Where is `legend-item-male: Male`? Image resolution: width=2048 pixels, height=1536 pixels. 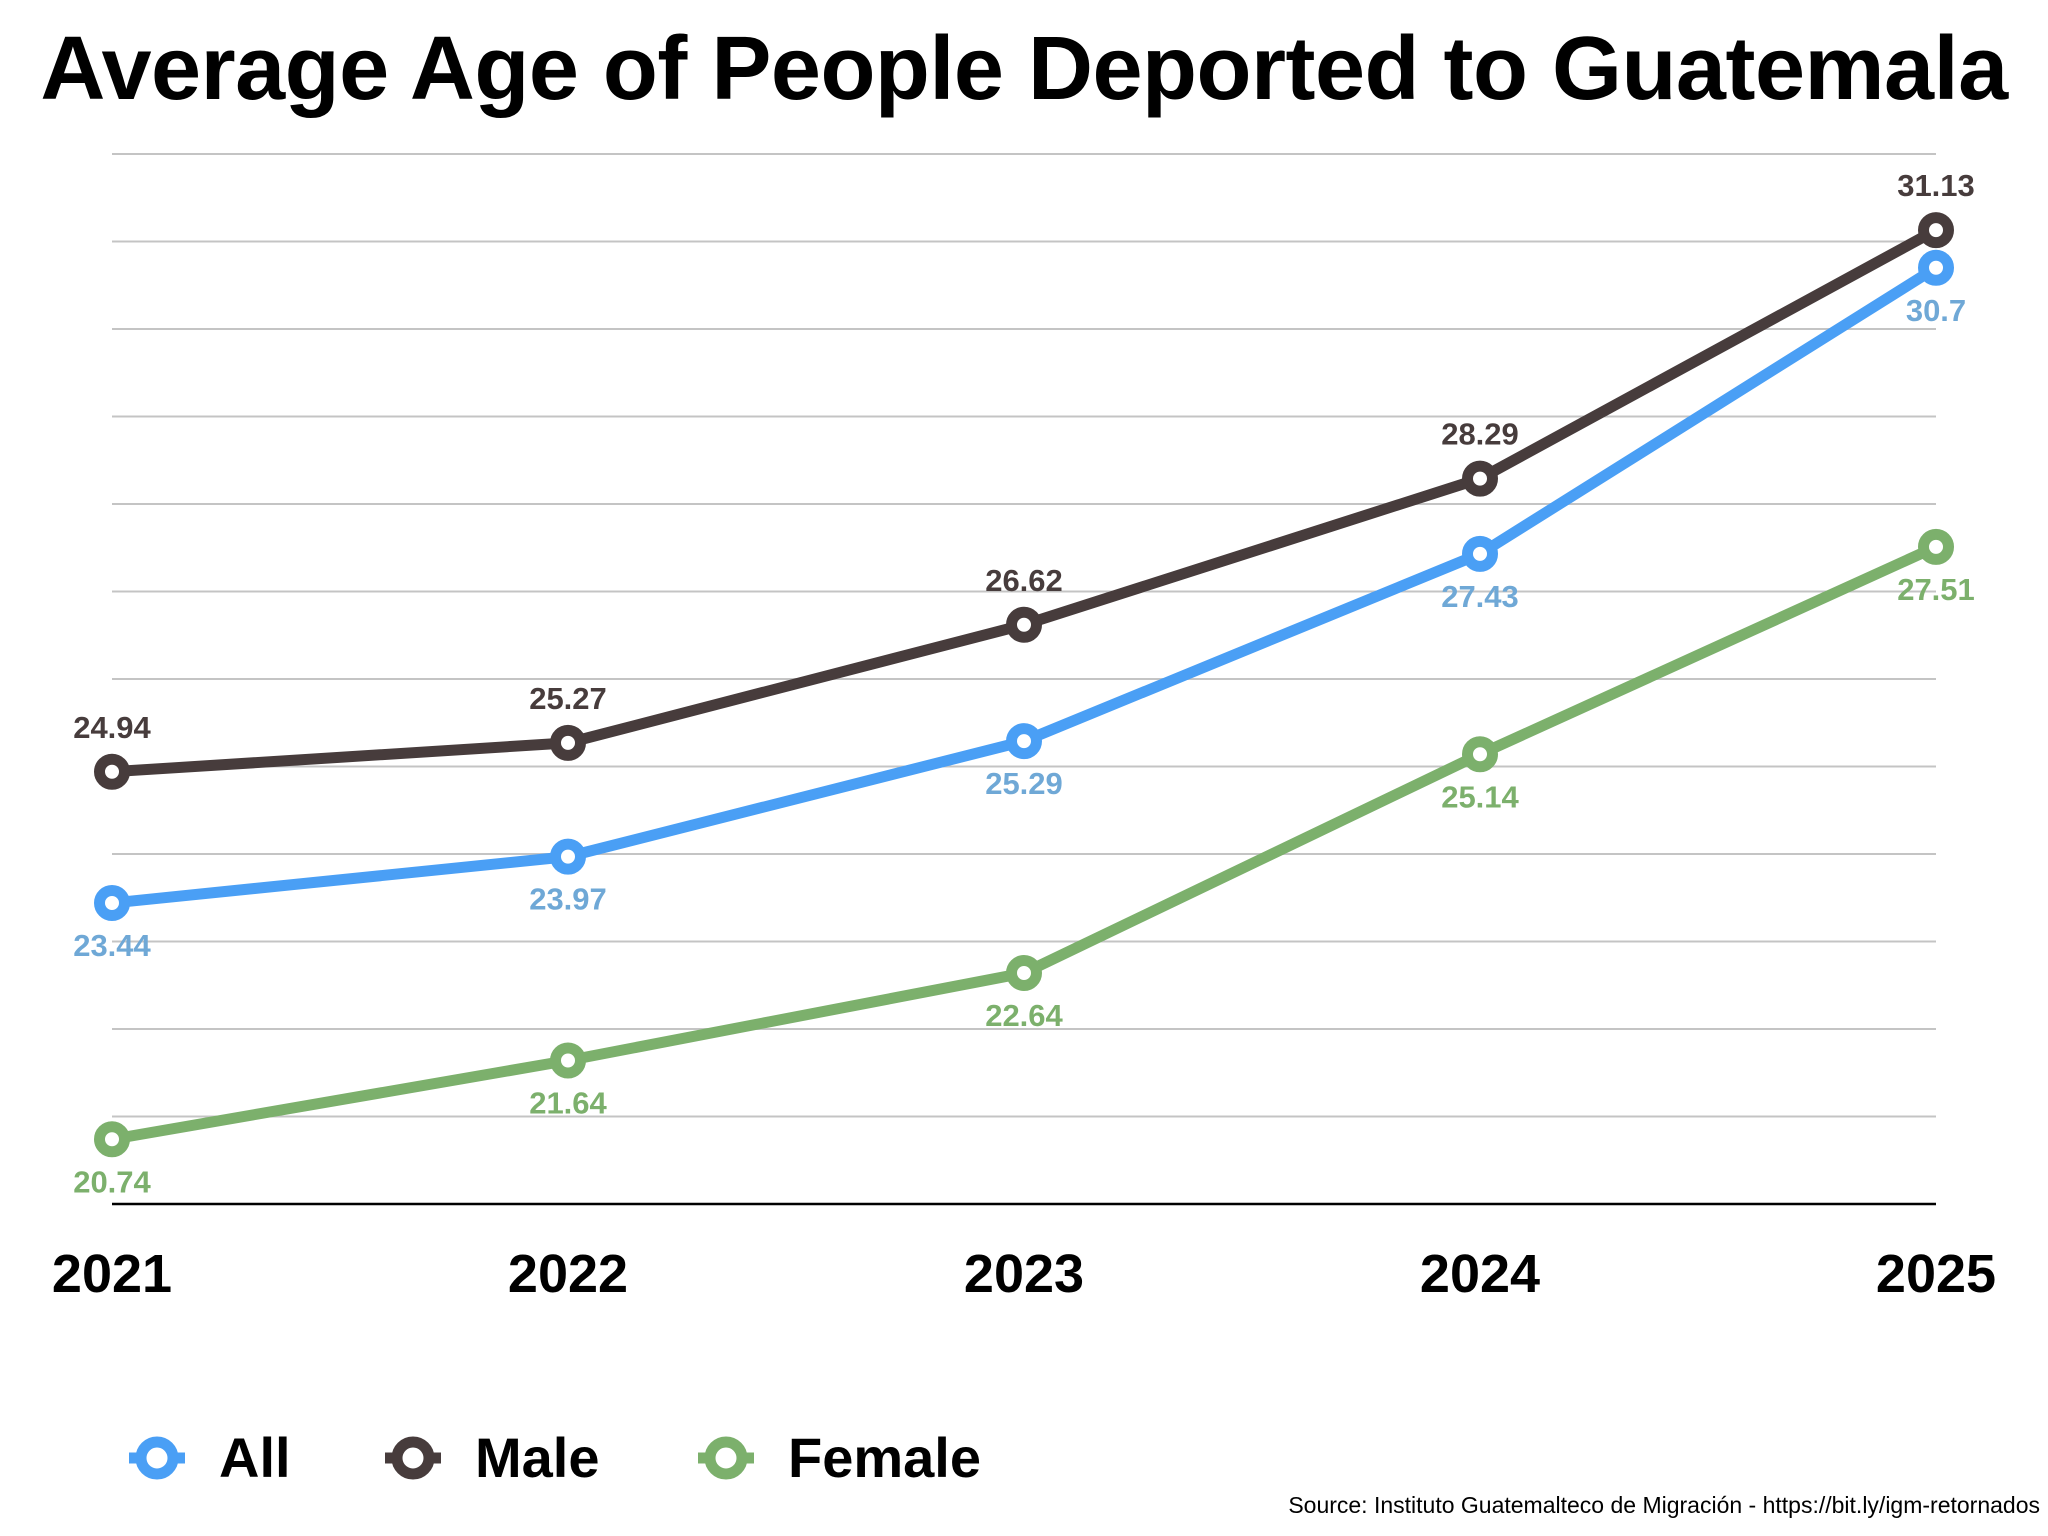 legend-item-male: Male is located at coordinates (491, 1458).